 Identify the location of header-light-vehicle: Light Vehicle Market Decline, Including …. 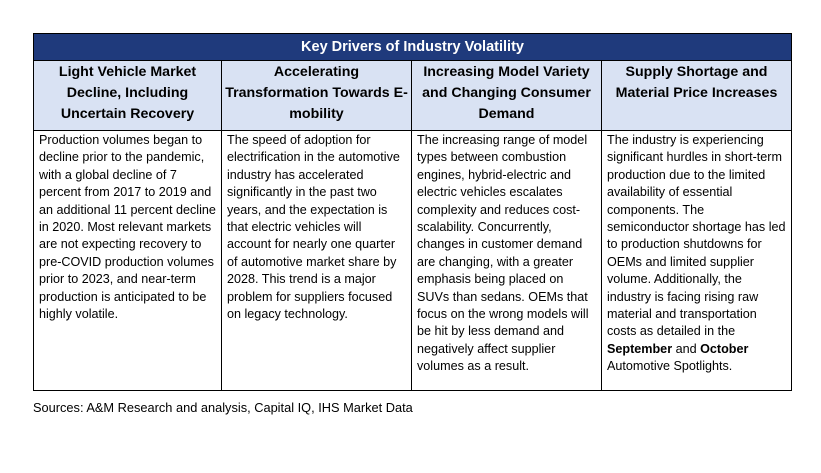
(128, 96).